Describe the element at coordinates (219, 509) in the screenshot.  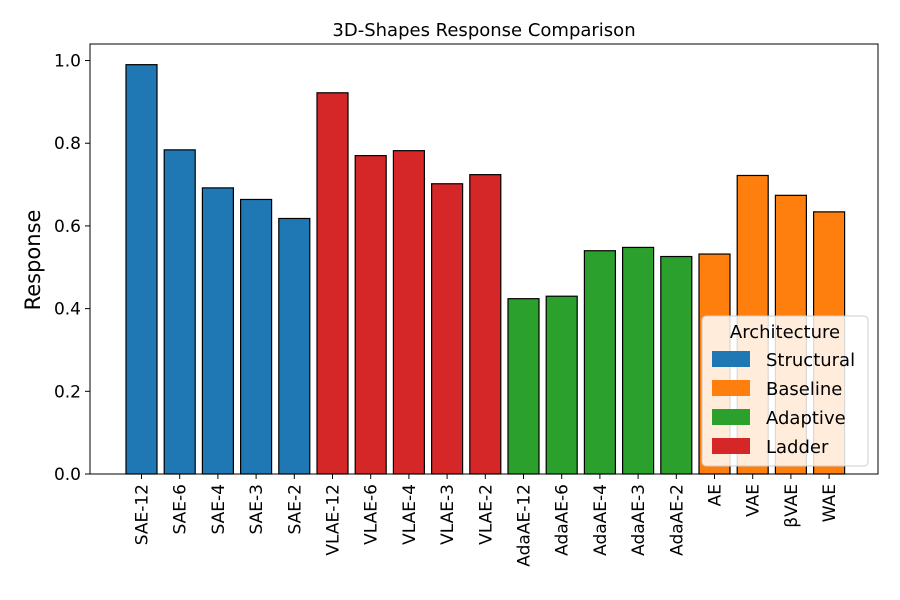
I see `x-tick-label: SAE-4` at that location.